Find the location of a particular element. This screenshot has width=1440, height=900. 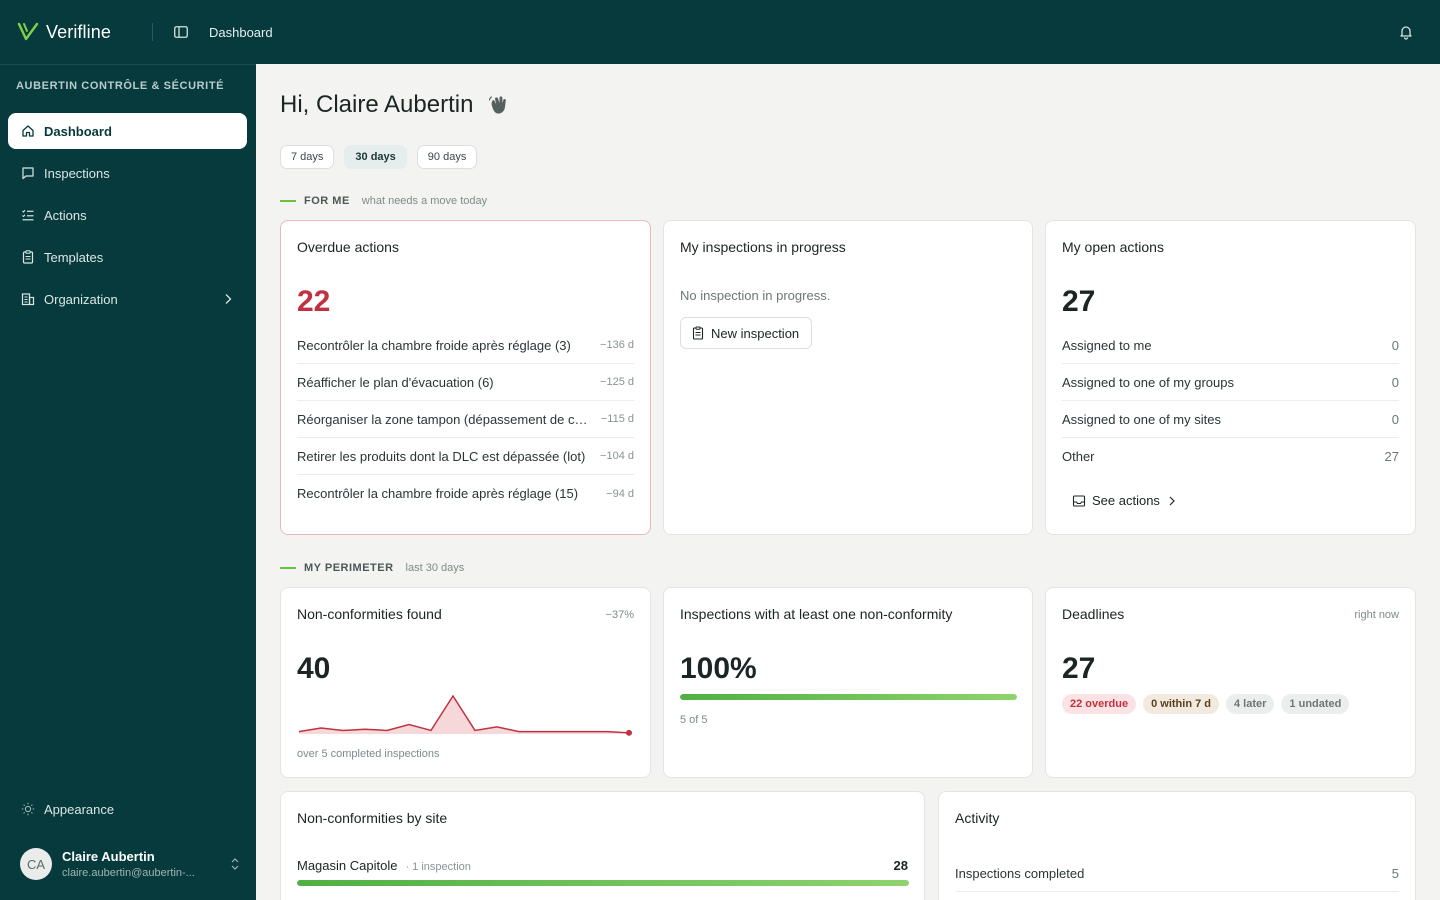

list-item: Assigned to one of my sites 0 is located at coordinates (1230, 419).